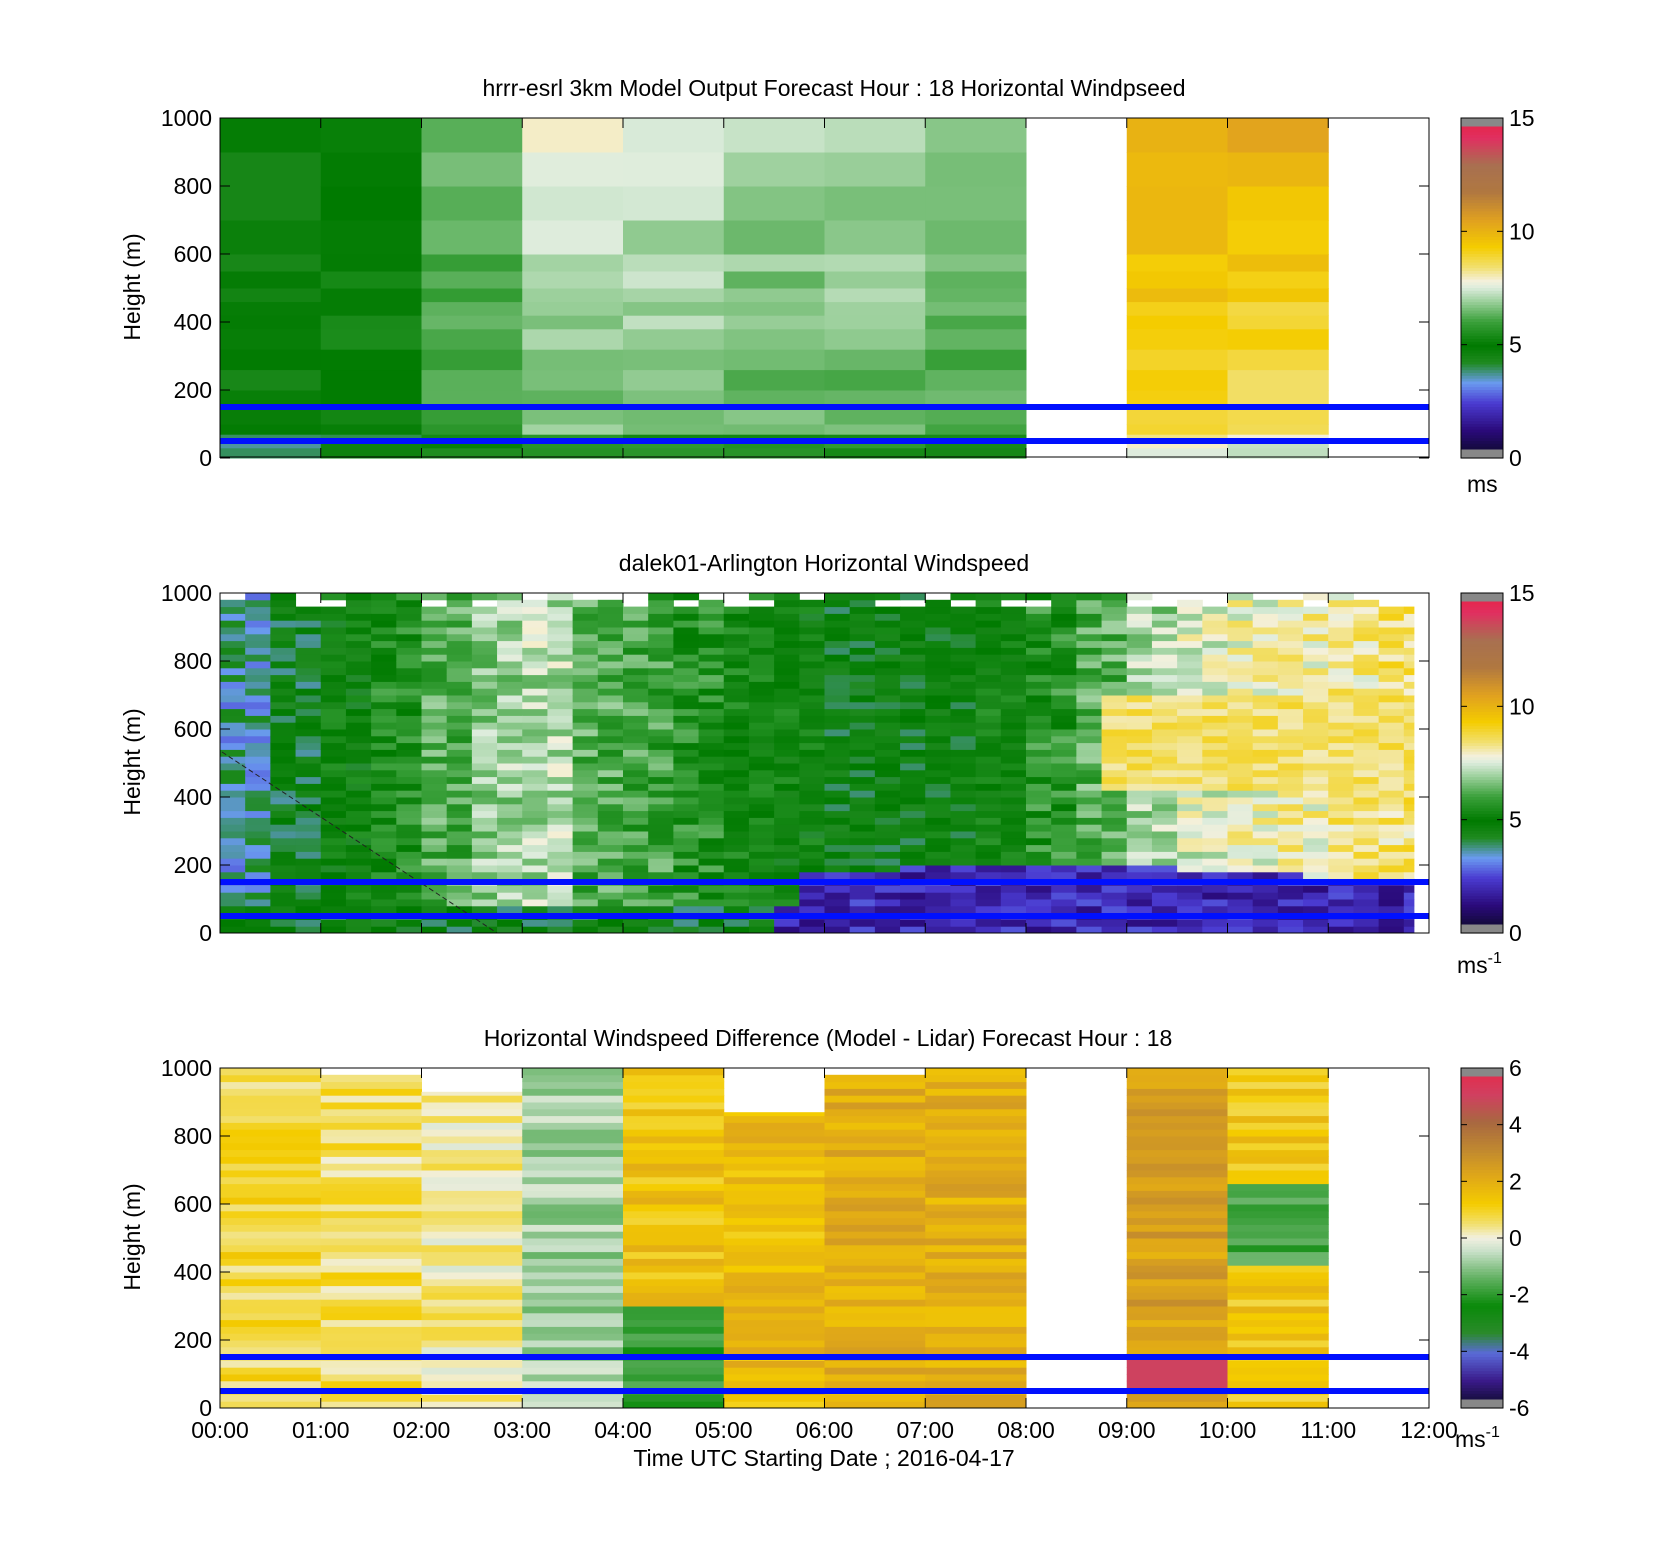  I want to click on x-tick-label: 11:00, so click(1328, 1430).